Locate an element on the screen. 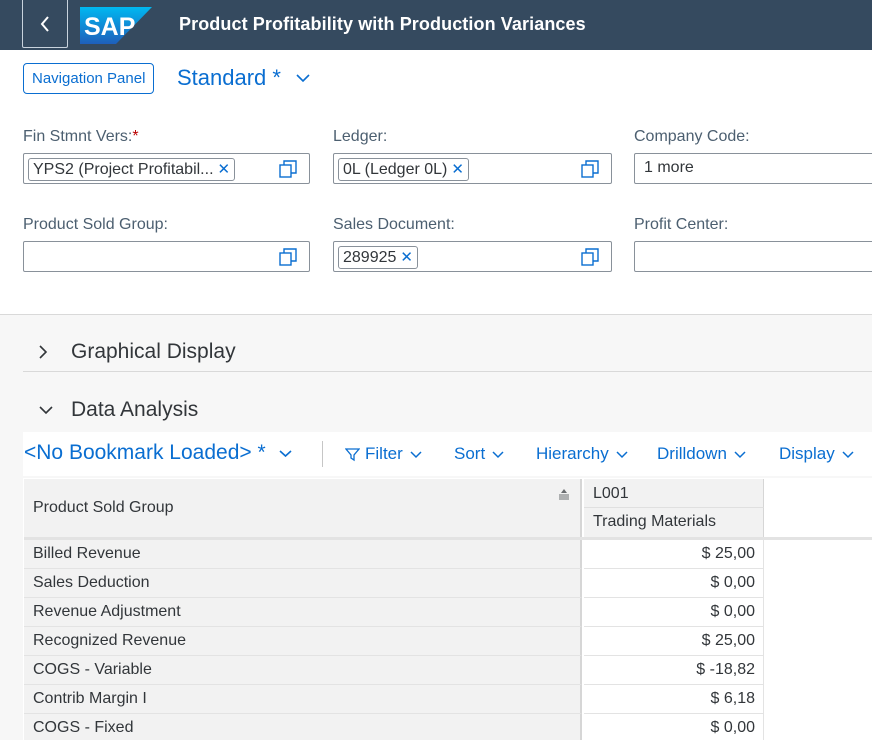 The height and width of the screenshot is (740, 872). filter-label: Filter is located at coordinates (384, 453).